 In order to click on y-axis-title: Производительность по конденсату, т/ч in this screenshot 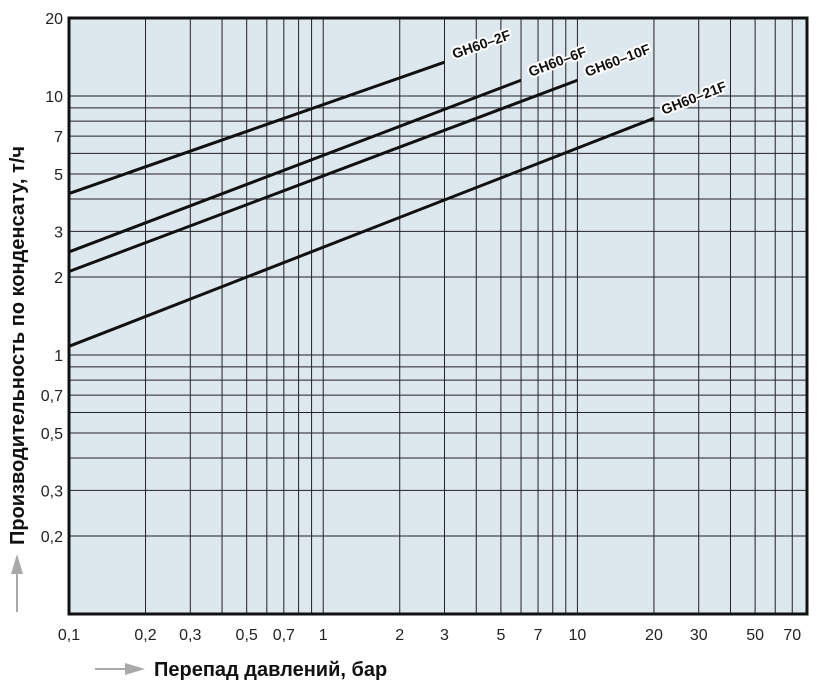, I will do `click(18, 345)`.